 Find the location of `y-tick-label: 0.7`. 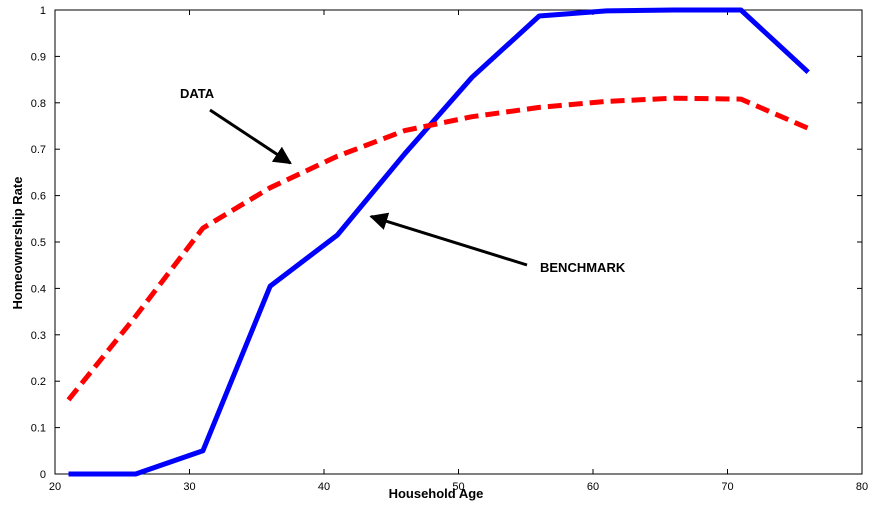

y-tick-label: 0.7 is located at coordinates (38, 150).